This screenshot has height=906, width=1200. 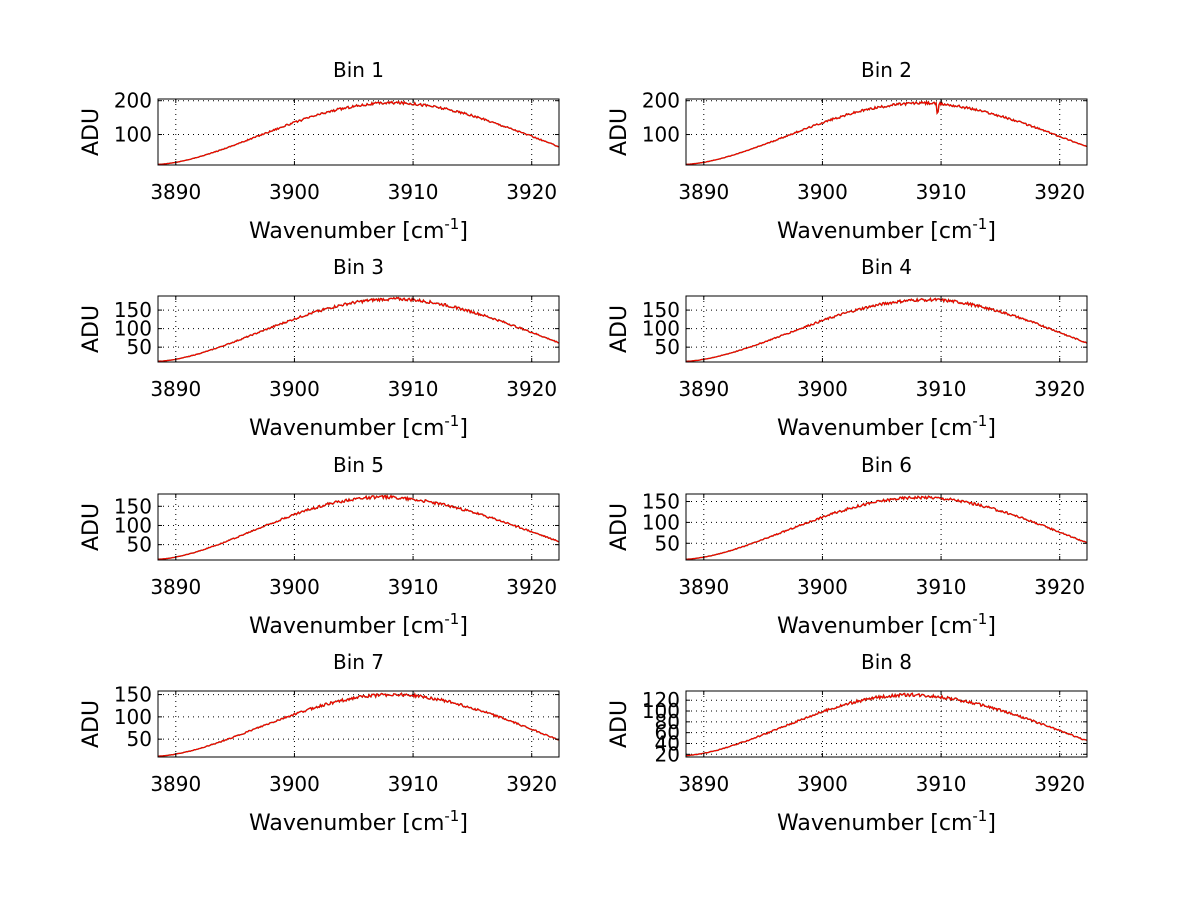 I want to click on y-tick-label: 40, so click(x=667, y=743).